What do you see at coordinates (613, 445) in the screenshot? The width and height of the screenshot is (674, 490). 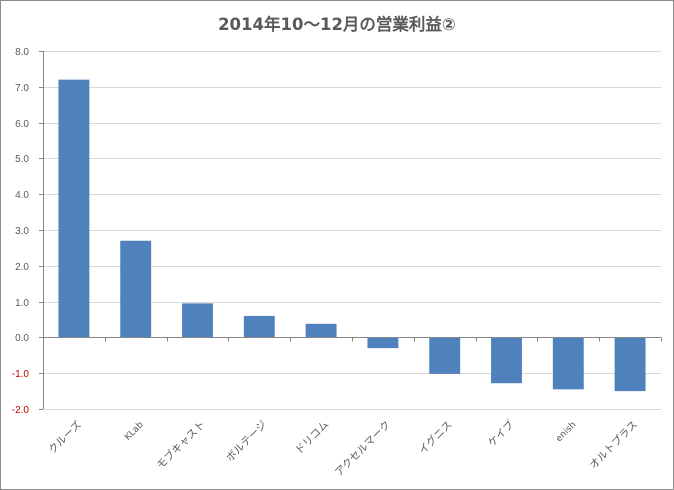 I see `category-label: オルトプラス` at bounding box center [613, 445].